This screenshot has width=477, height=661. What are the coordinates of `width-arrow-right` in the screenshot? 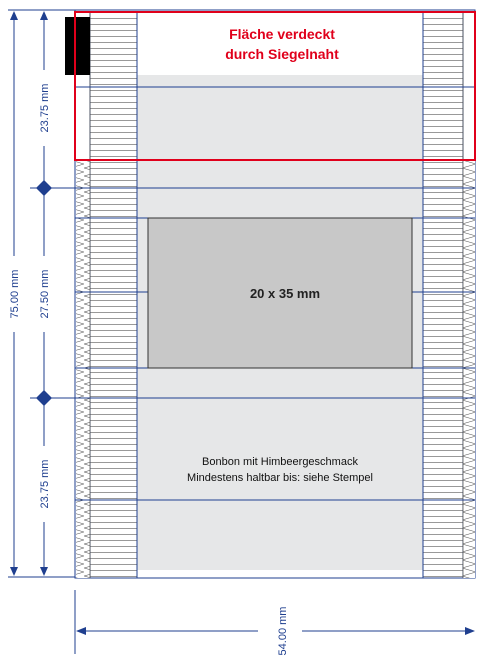 It's located at (470, 631).